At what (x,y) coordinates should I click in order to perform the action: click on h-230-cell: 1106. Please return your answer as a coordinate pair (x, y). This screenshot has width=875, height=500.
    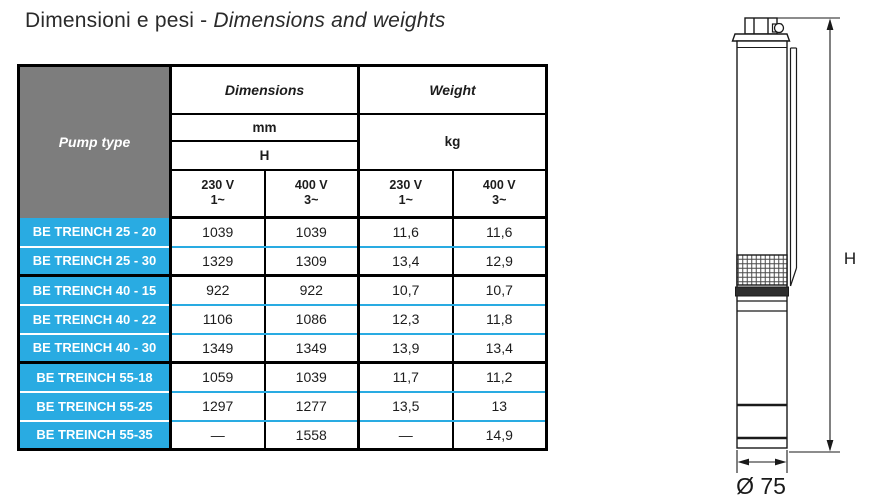
    Looking at the image, I should click on (217, 319).